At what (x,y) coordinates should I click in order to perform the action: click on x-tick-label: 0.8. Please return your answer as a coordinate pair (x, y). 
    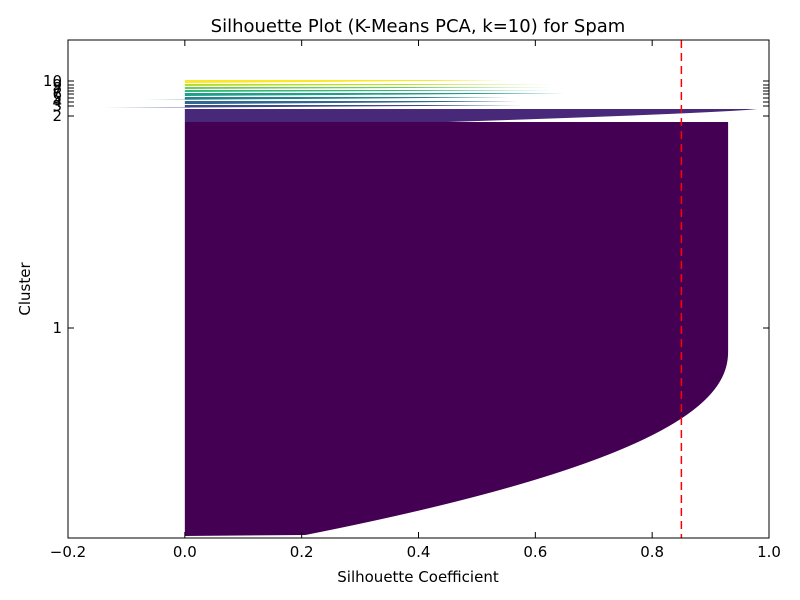
    Looking at the image, I should click on (652, 552).